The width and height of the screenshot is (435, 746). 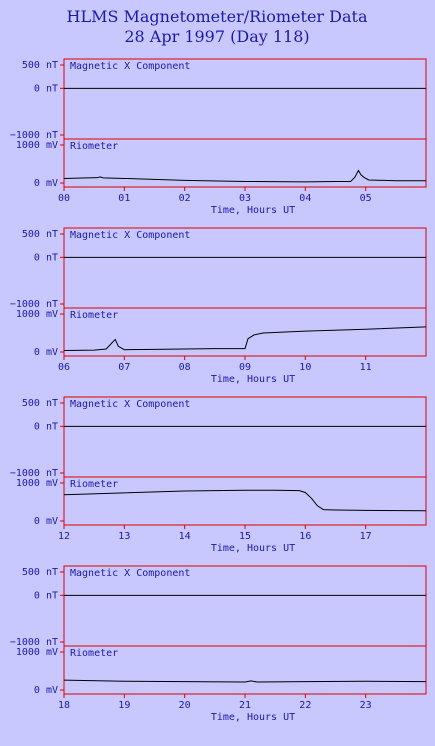 I want to click on hour-tick-label: 15, so click(x=245, y=536).